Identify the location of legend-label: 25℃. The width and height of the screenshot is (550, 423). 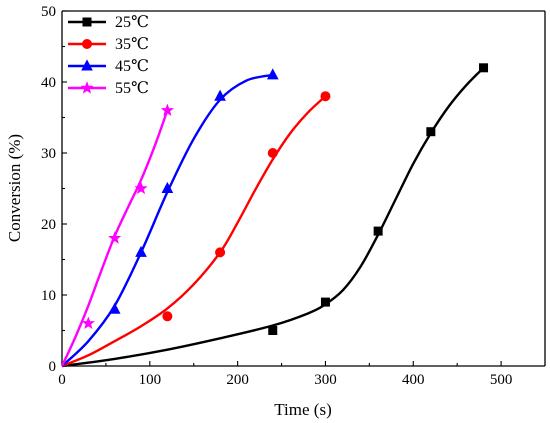
(132, 22).